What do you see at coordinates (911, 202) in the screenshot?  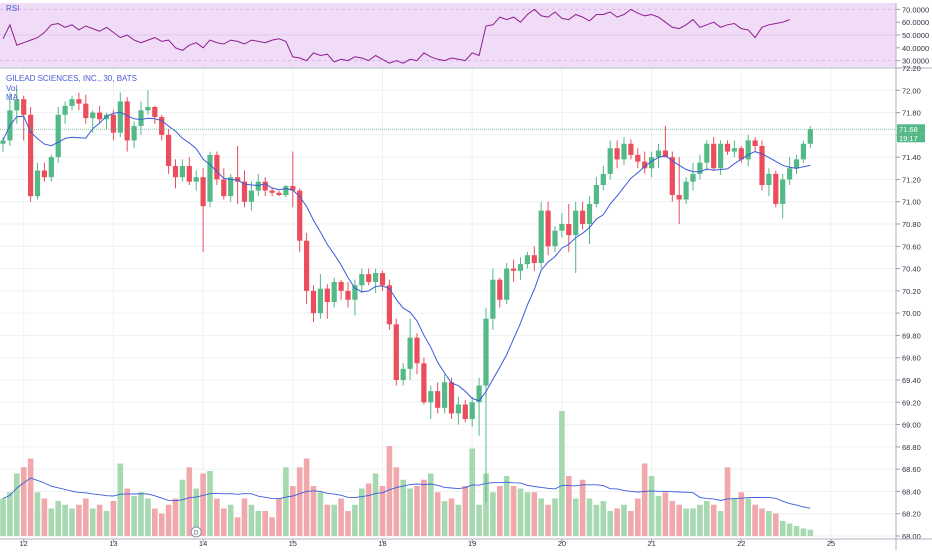 I see `price-tick-label: 71.00` at bounding box center [911, 202].